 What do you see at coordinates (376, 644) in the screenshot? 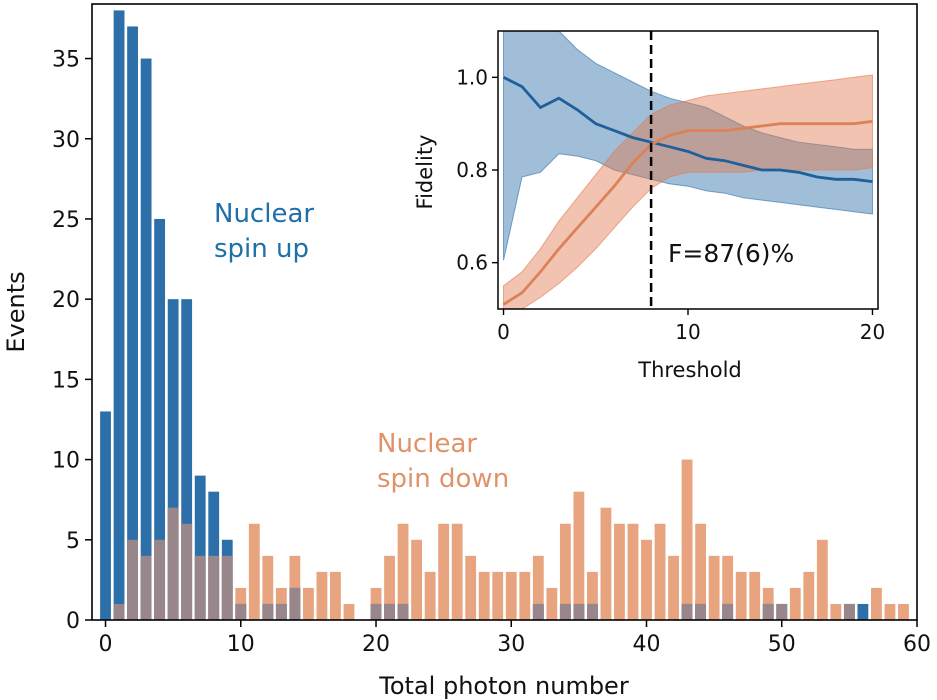
I see `main-x-tick-label: 20` at bounding box center [376, 644].